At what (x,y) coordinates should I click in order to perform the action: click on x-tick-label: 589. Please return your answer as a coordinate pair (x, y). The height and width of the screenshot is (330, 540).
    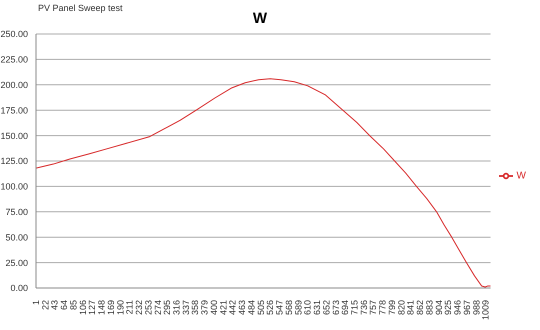
    Looking at the image, I should click on (298, 308).